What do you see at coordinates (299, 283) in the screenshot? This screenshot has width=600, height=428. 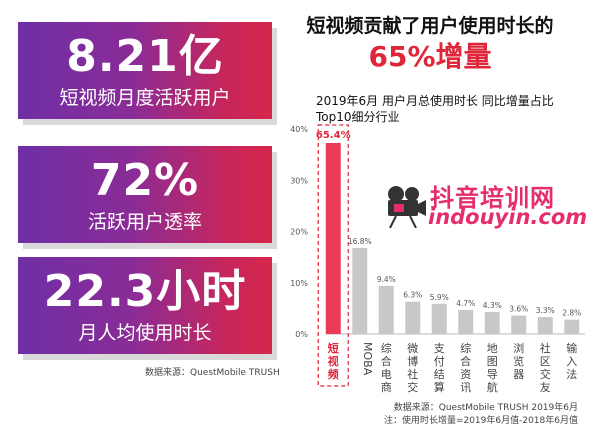 I see `y-tick-label: 10%` at bounding box center [299, 283].